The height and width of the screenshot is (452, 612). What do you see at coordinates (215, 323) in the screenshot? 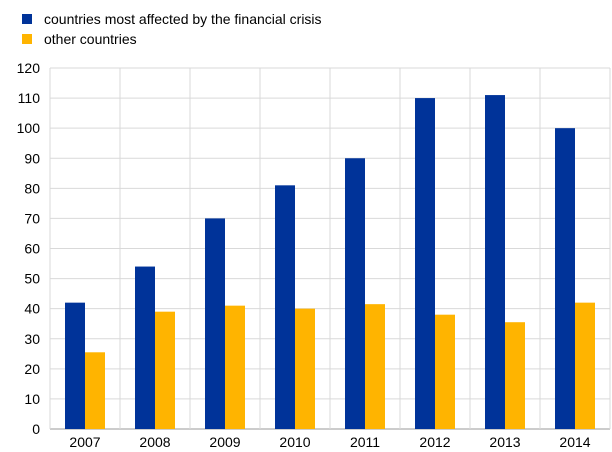
I see `bar-series-0-2009` at bounding box center [215, 323].